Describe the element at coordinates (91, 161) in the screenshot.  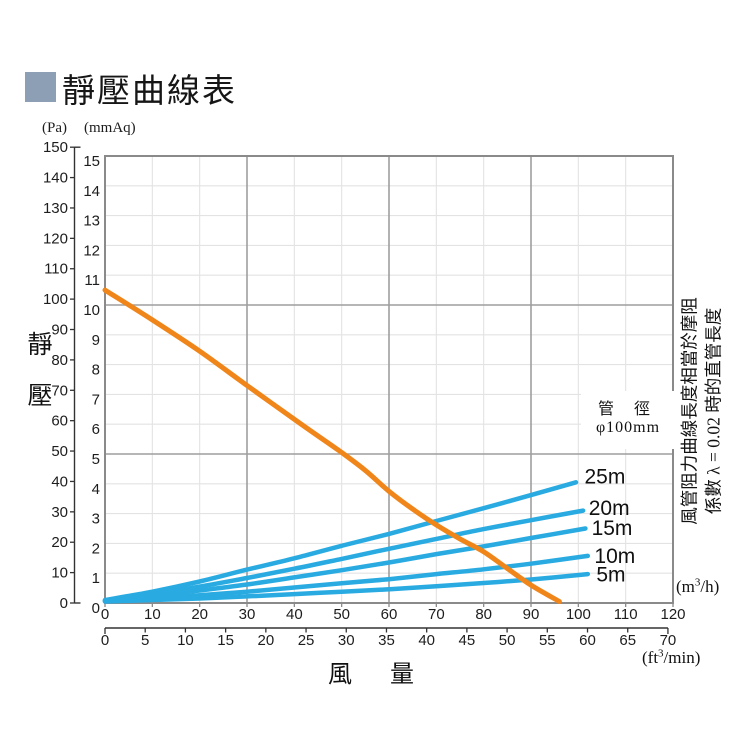
I see `mmaq-tick-label: 15` at that location.